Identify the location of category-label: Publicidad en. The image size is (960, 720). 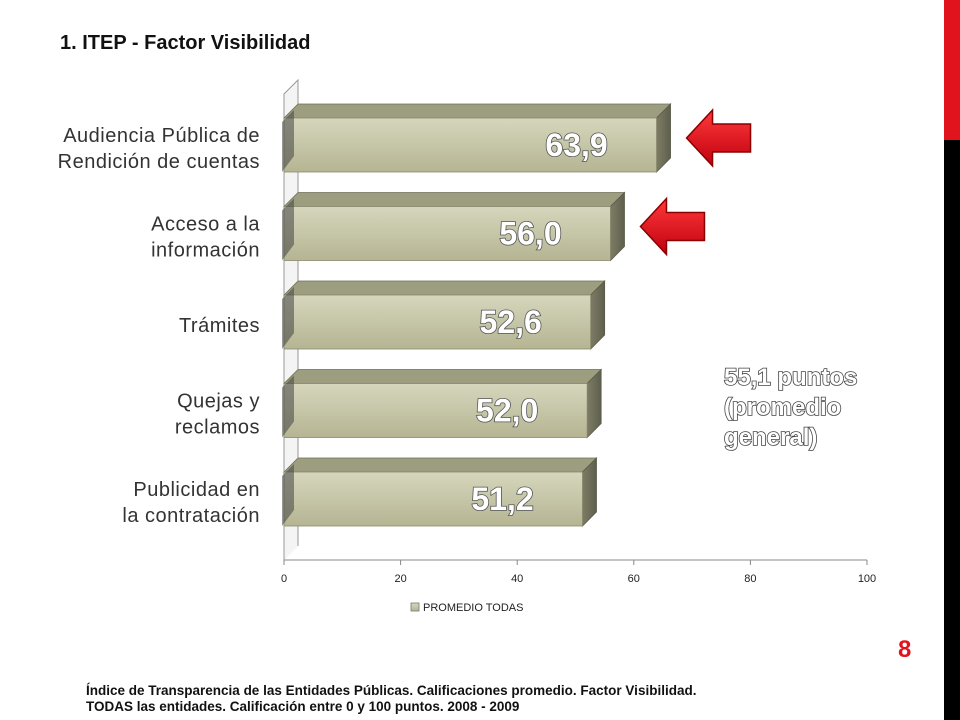
(196, 490).